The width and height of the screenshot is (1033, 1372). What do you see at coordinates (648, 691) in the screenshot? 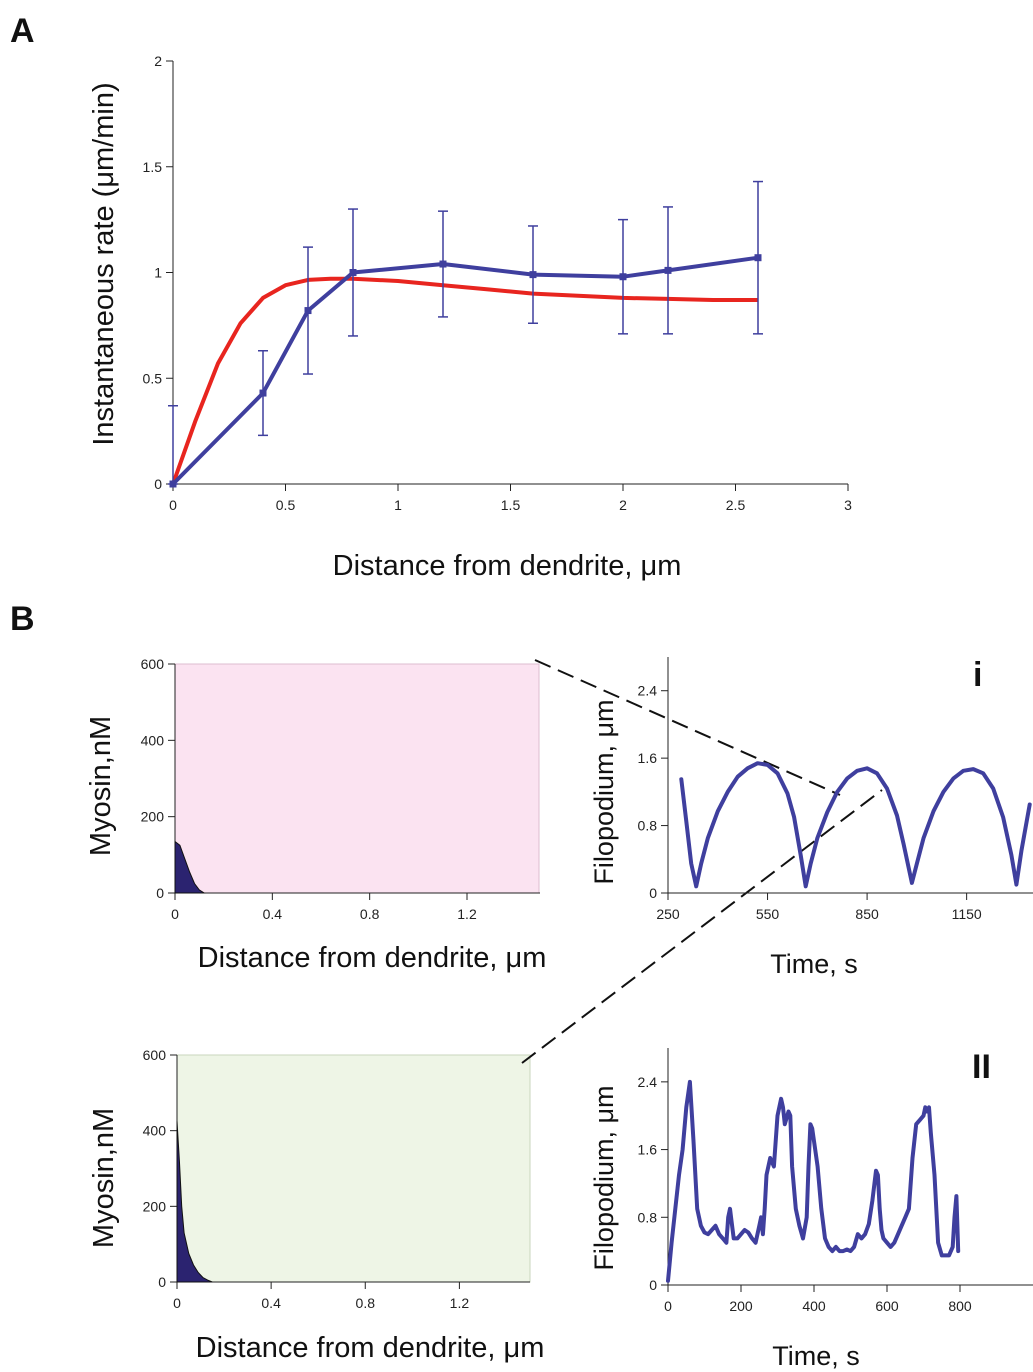
I see `chart-b-i-filopodium-y-tick-label: 2.4` at bounding box center [648, 691].